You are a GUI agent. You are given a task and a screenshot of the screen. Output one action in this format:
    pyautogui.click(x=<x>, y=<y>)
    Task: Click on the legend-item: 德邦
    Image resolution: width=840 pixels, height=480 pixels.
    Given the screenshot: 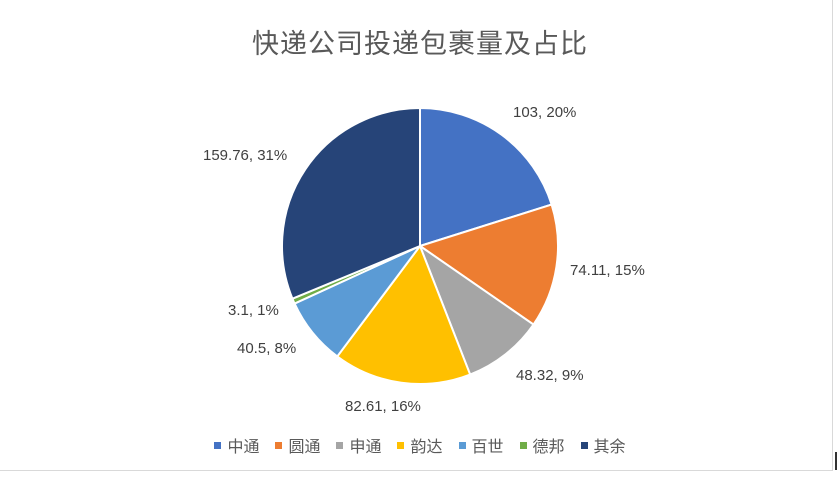 What is the action you would take?
    pyautogui.click(x=542, y=445)
    